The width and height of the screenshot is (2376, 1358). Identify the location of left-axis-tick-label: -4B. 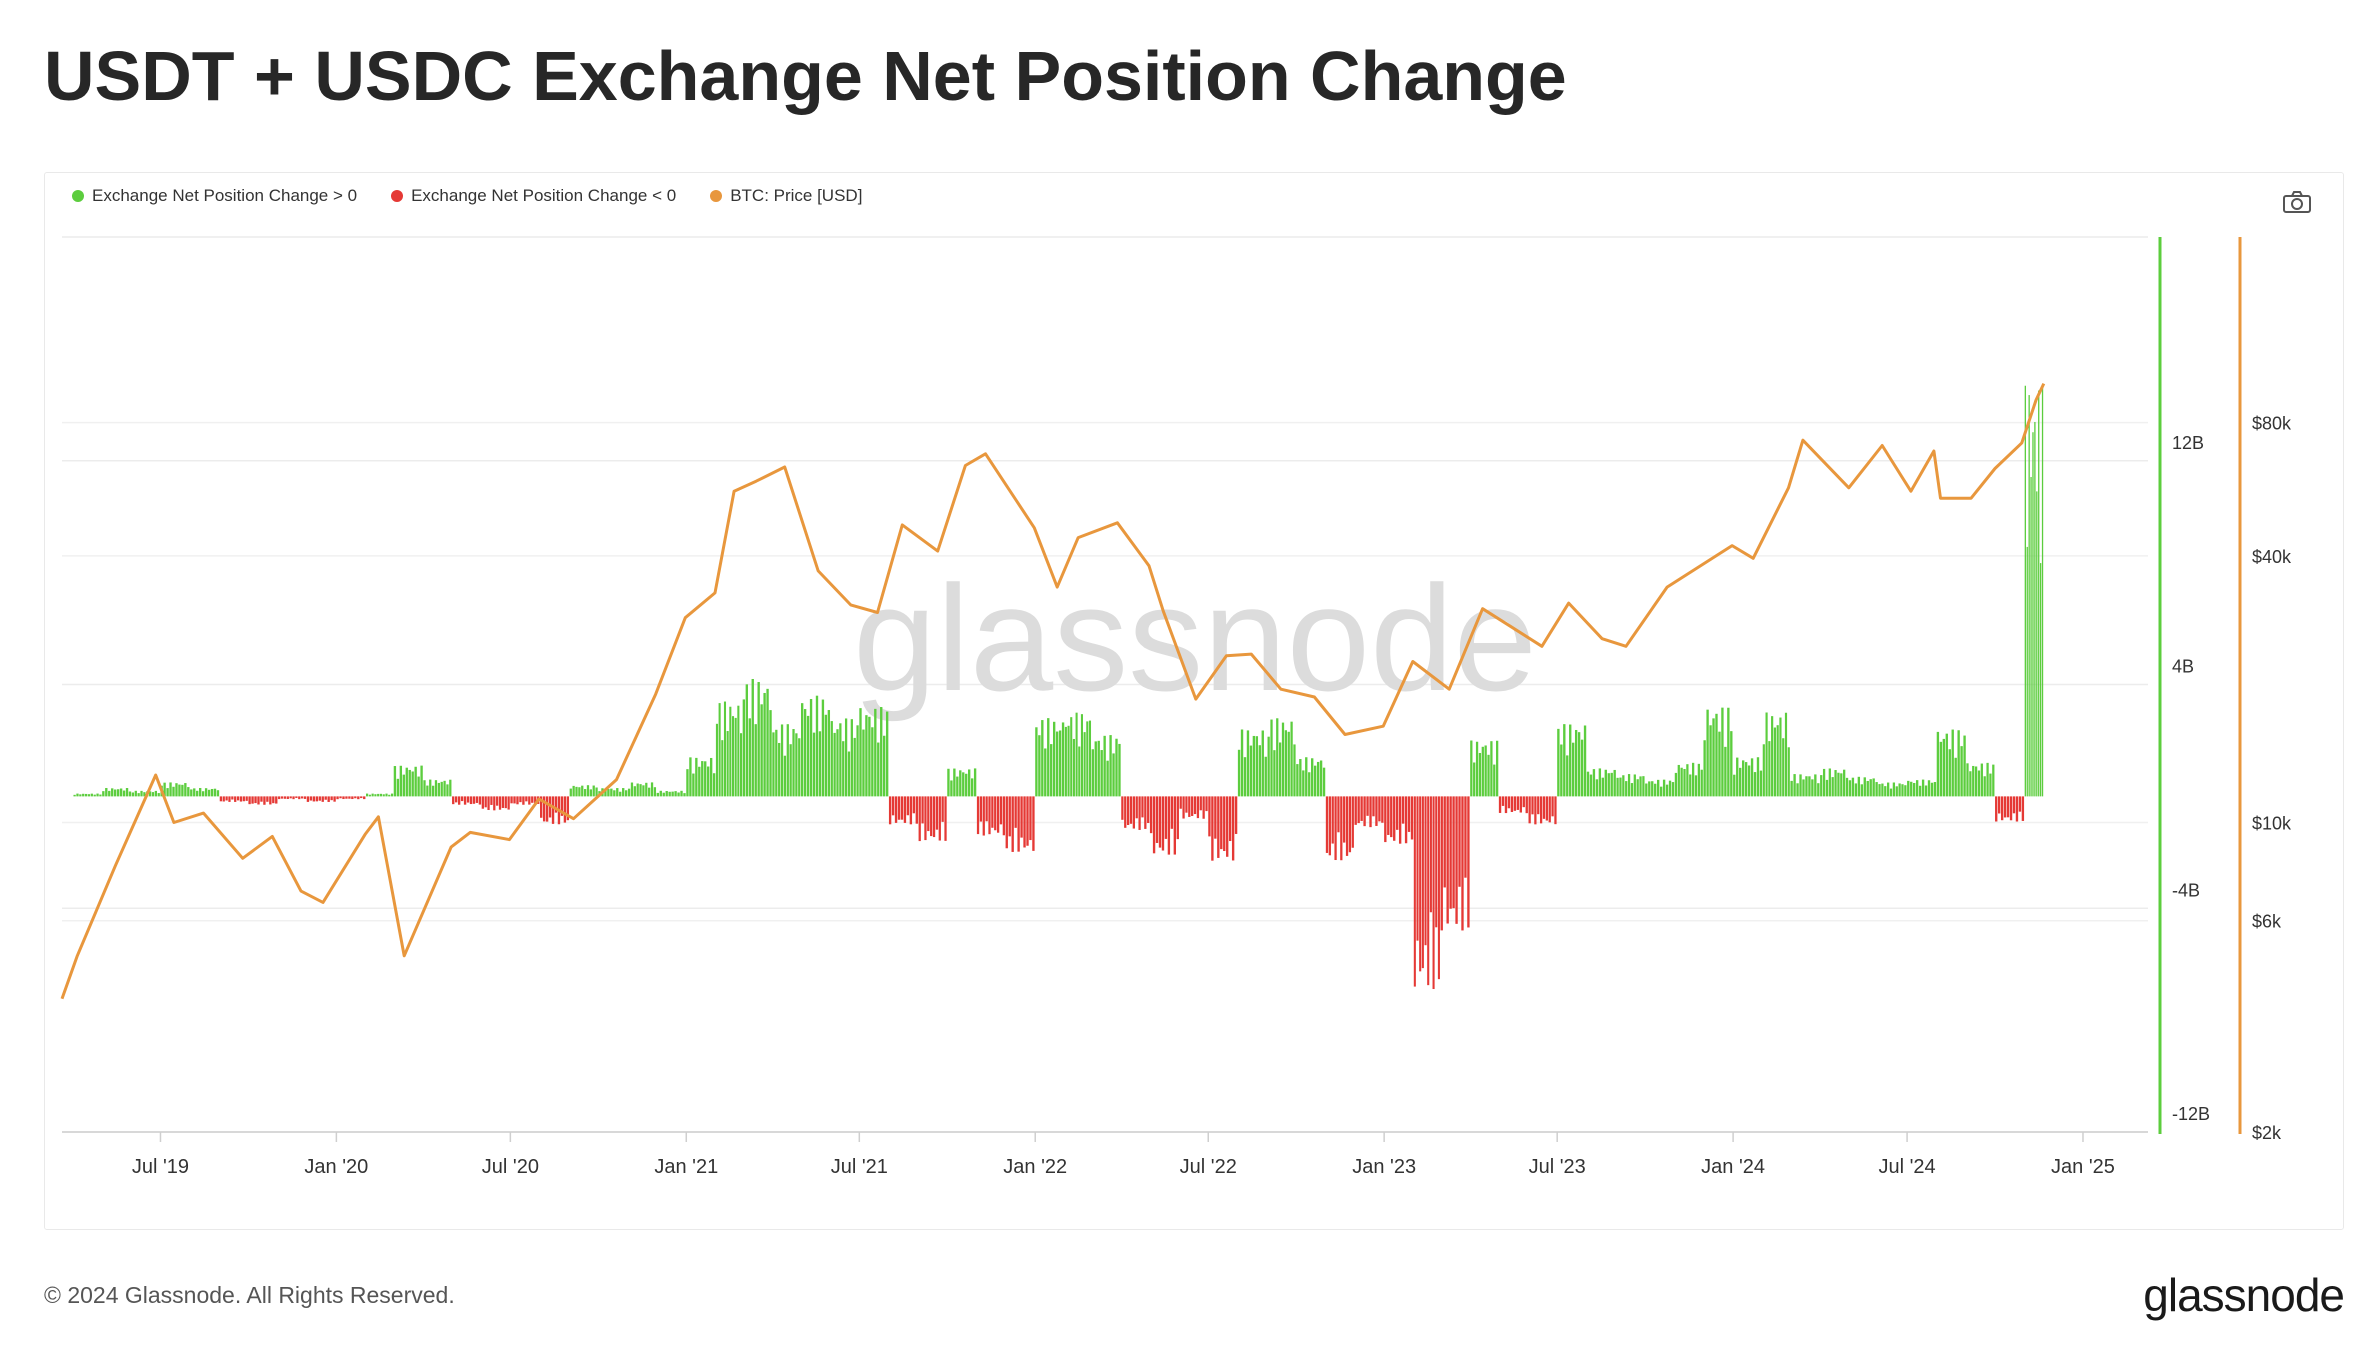
(2186, 890).